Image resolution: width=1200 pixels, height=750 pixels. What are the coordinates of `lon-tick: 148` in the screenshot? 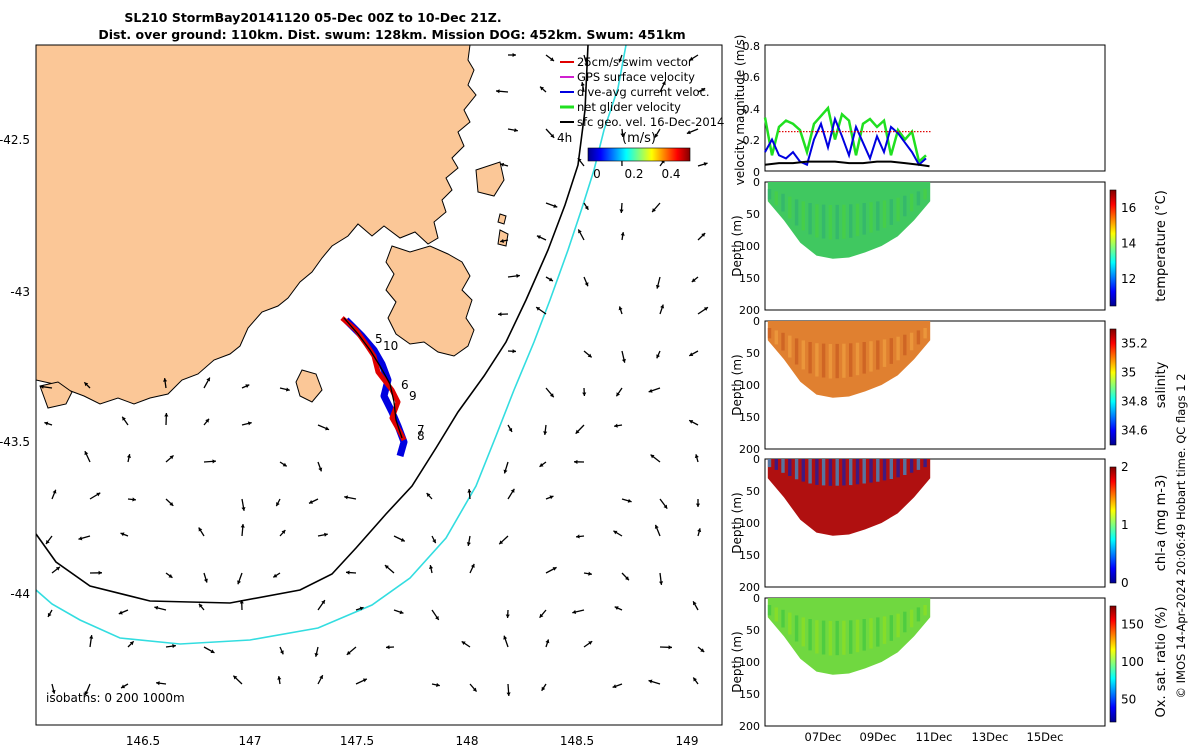 It's located at (467, 741).